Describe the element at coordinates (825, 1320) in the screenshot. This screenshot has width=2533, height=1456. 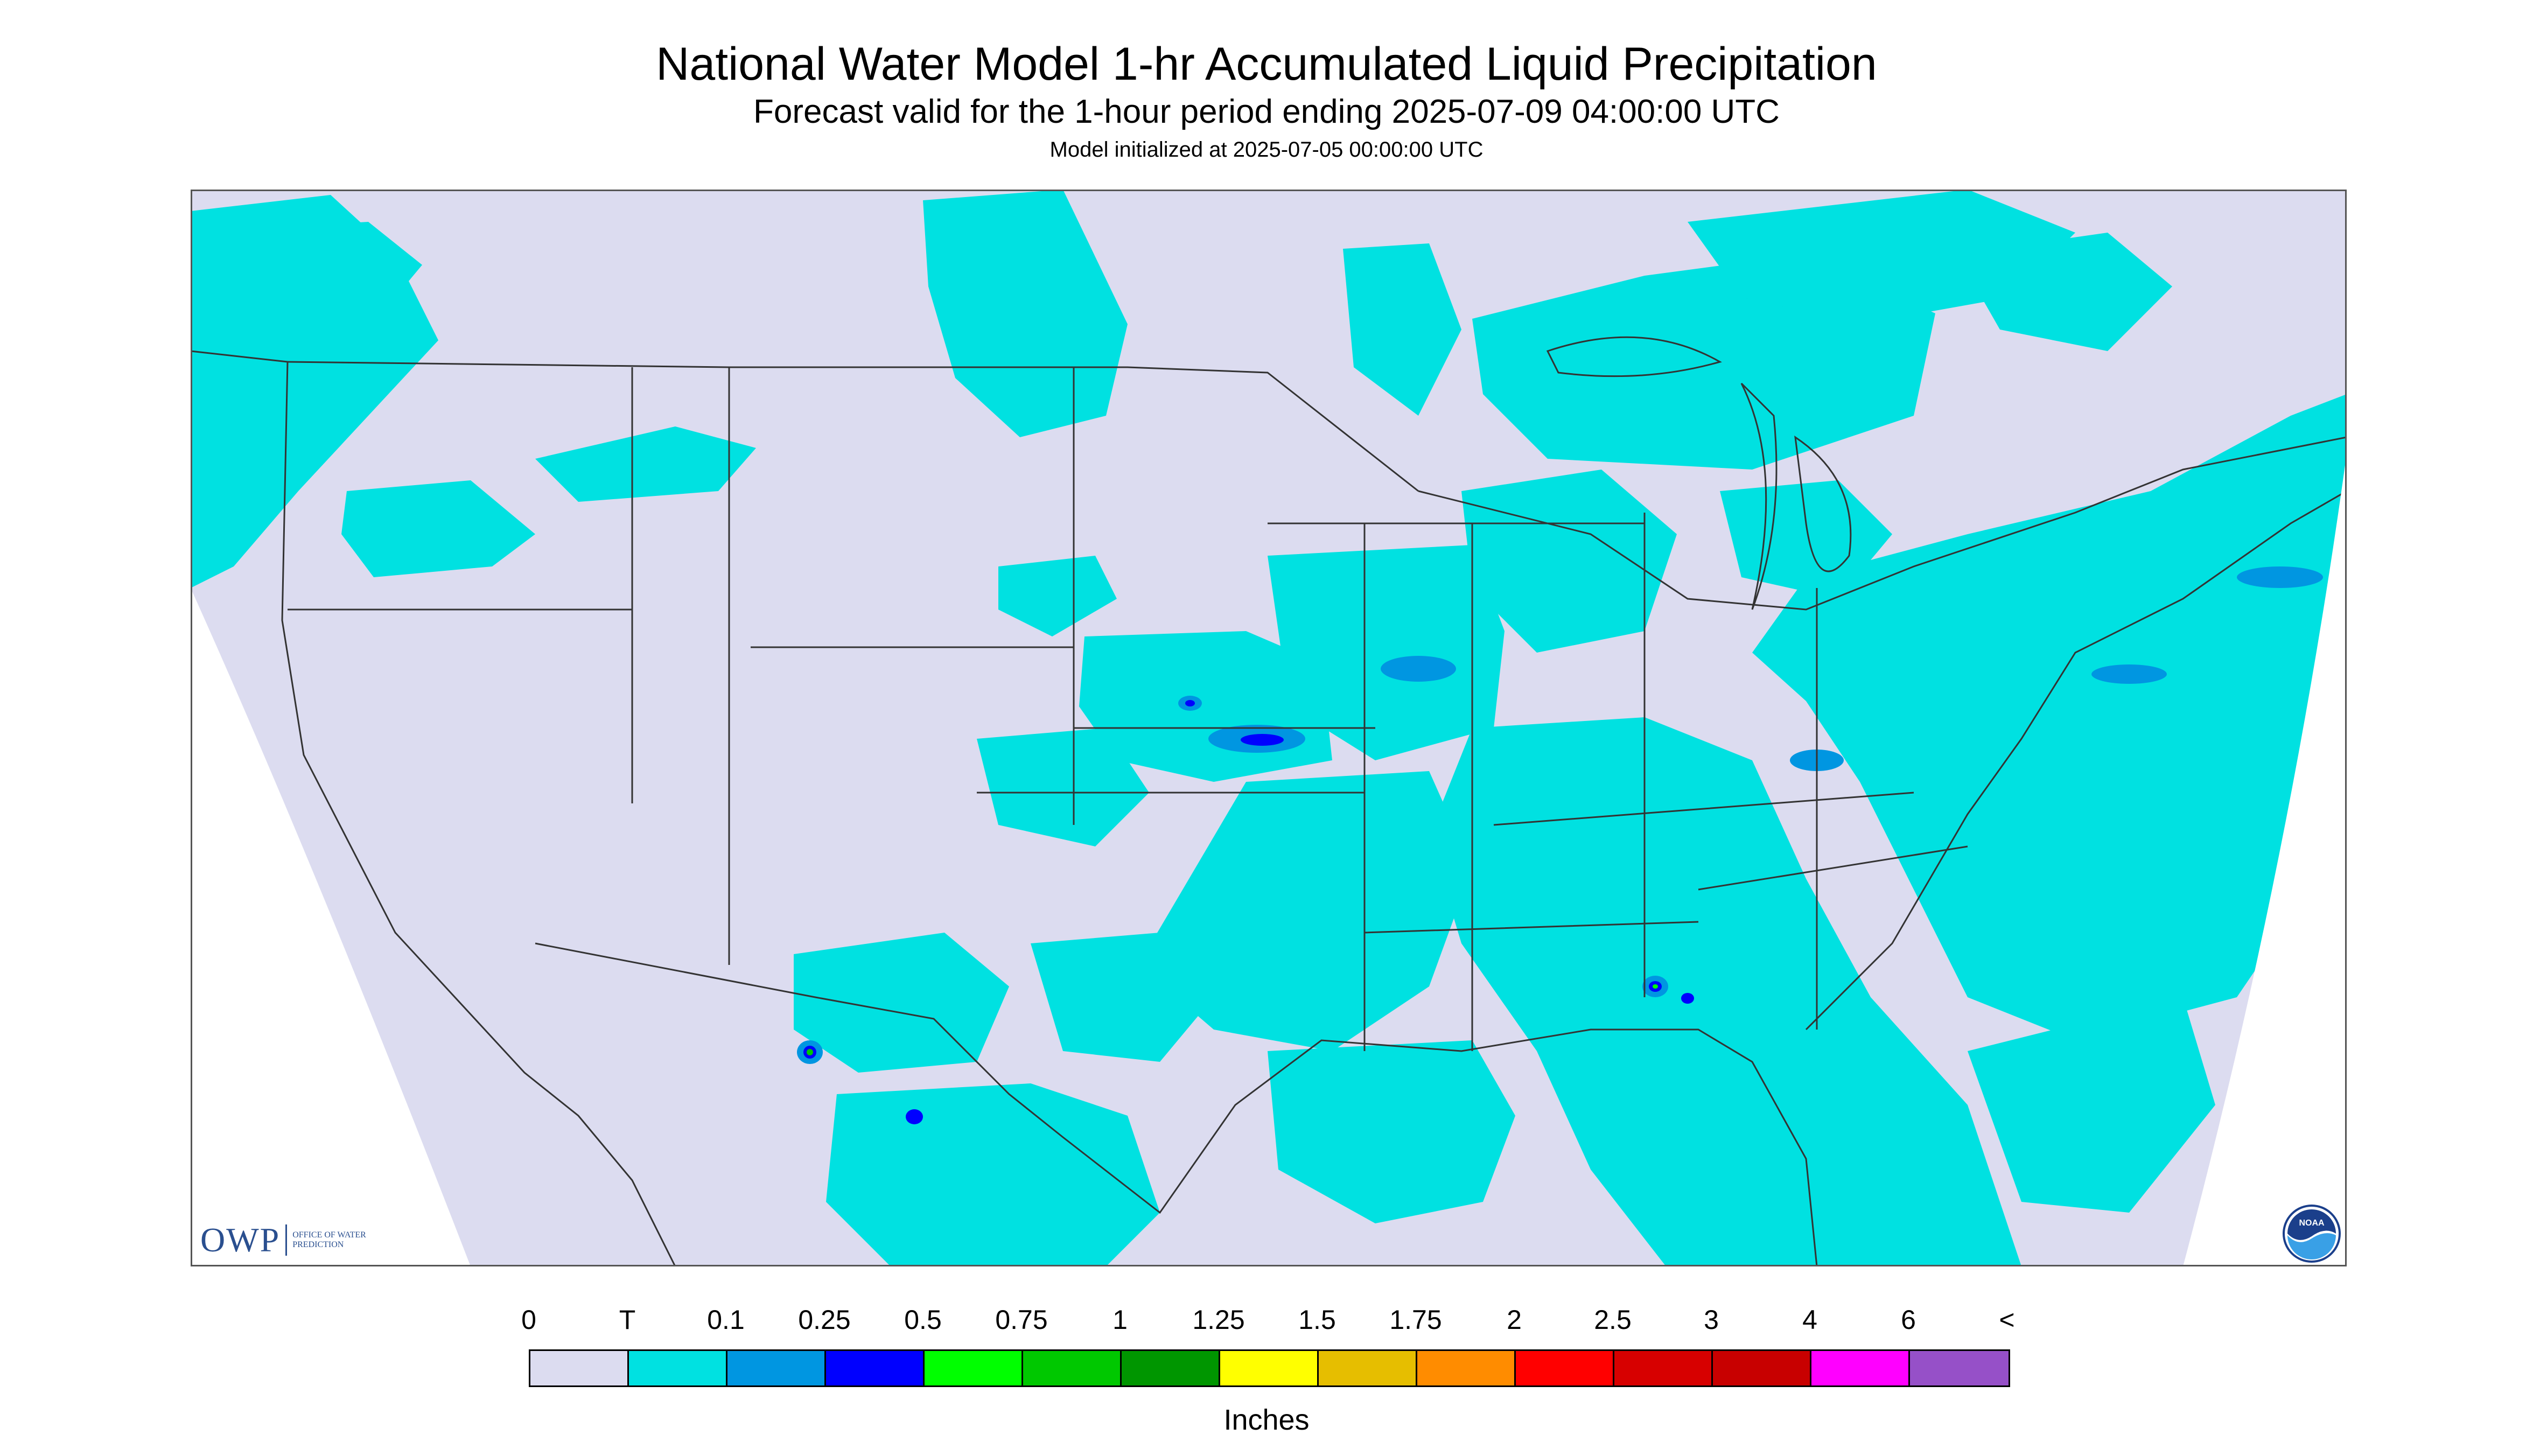
I see `legend-tick-label: 0.25` at that location.